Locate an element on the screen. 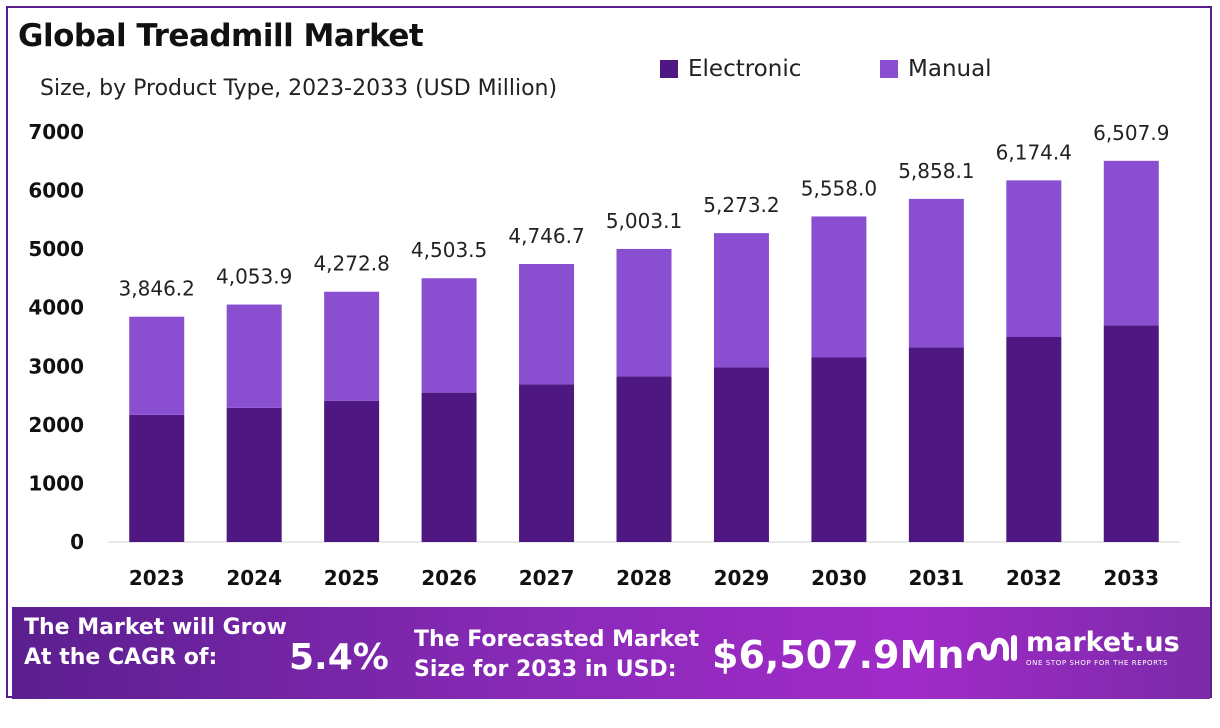 Image resolution: width=1220 pixels, height=728 pixels. bar-manual-2028 is located at coordinates (644, 312).